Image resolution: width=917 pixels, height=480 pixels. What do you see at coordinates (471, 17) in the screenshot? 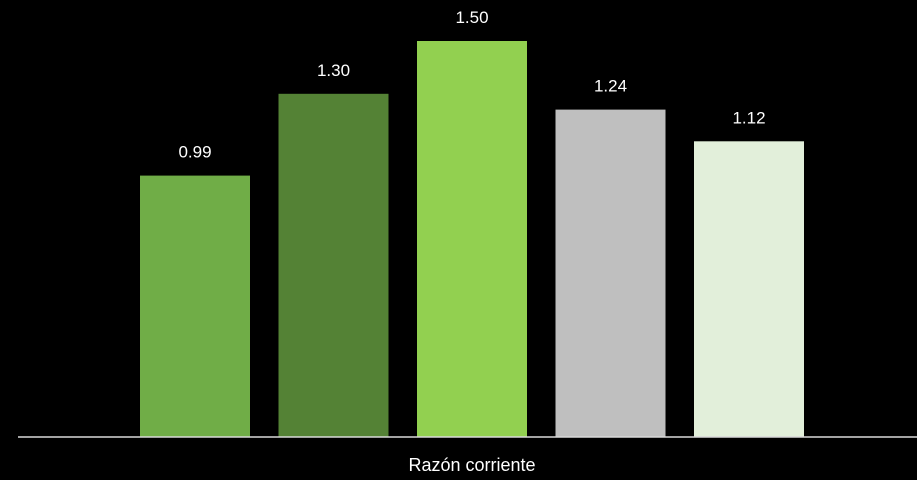
I see `data-label-3: 1.50` at bounding box center [471, 17].